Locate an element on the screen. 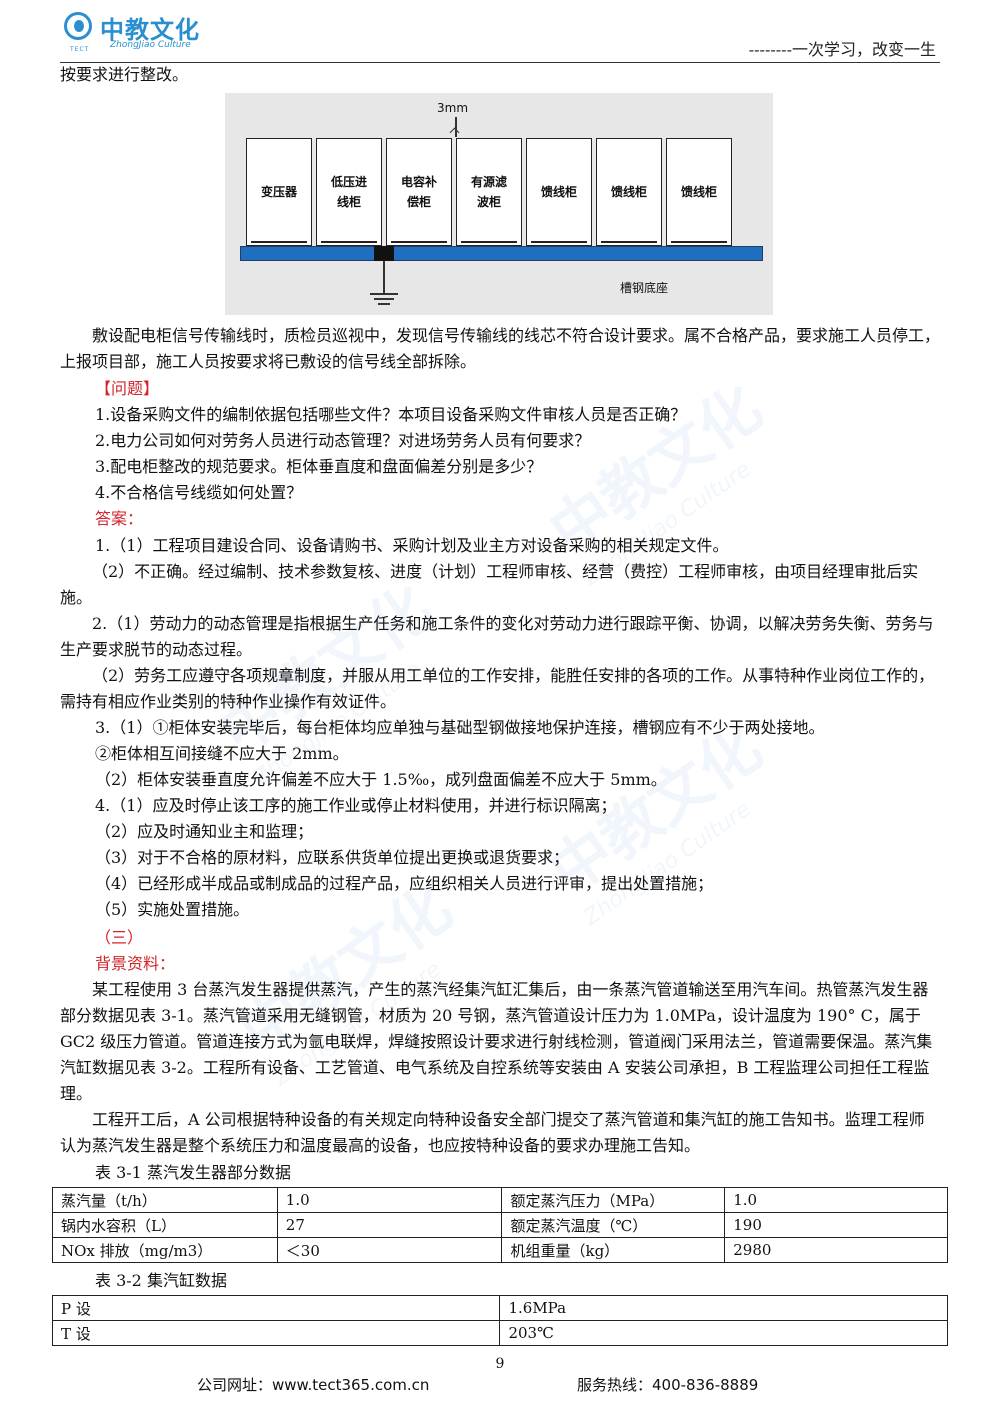  answers-heading: 答案： is located at coordinates (119, 518).